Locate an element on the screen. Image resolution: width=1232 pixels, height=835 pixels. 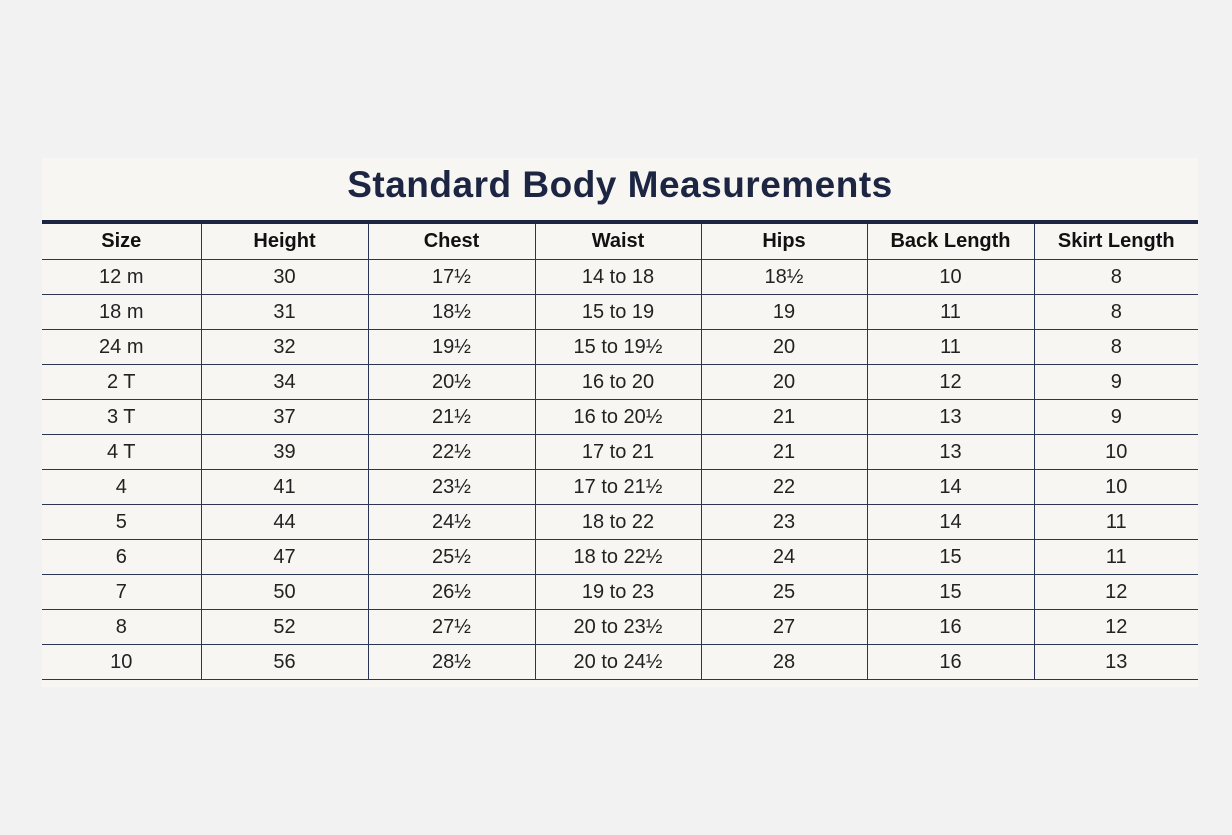
table-cell: 30 is located at coordinates (284, 277).